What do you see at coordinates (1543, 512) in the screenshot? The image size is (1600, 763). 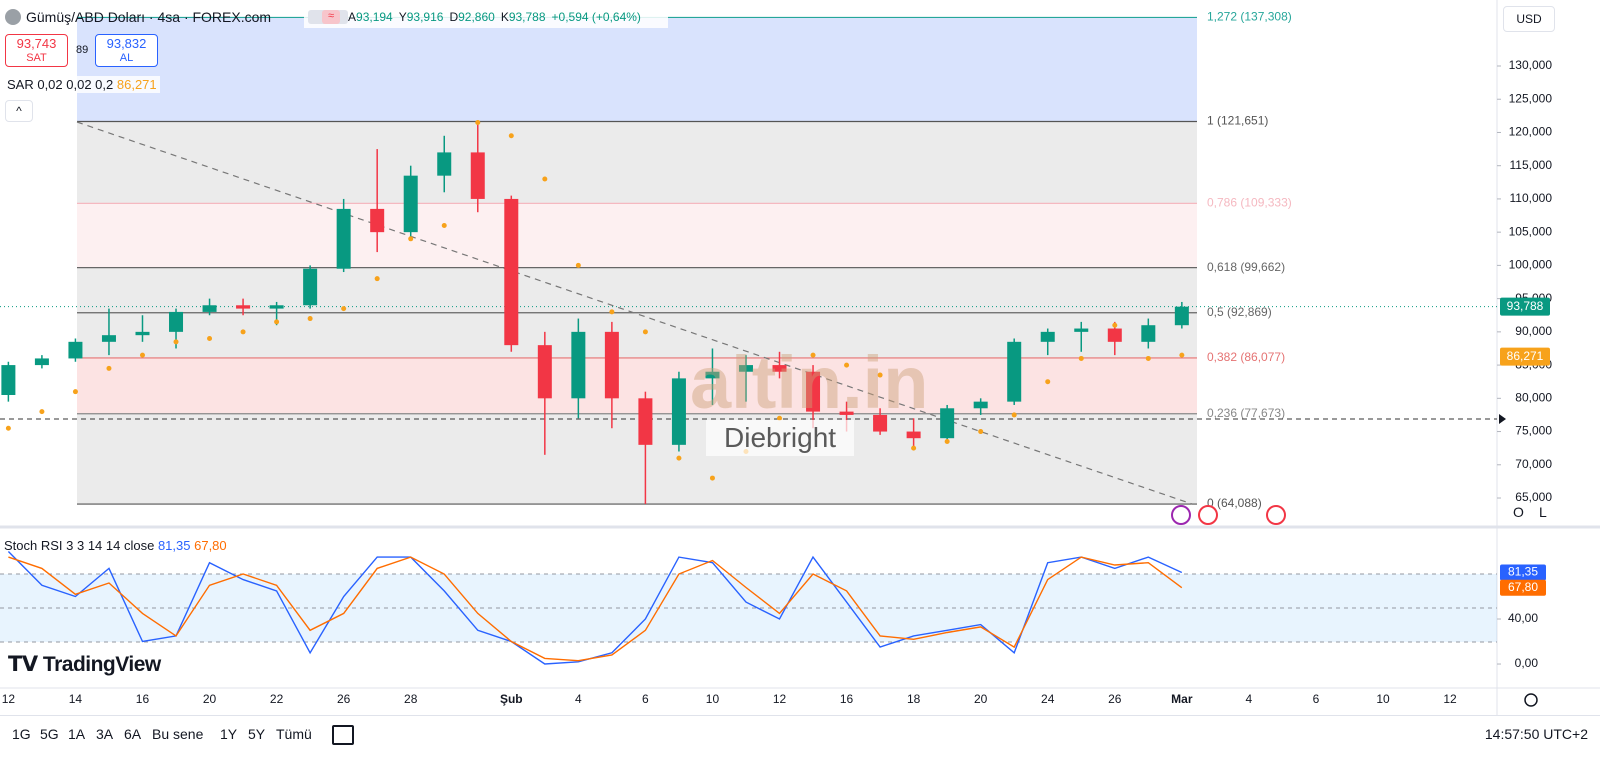 I see `scale-button: L` at bounding box center [1543, 512].